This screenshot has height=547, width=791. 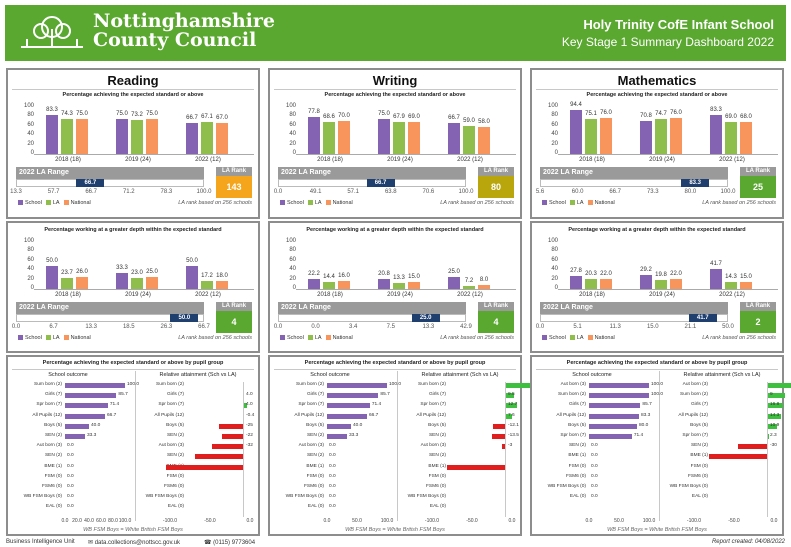 I want to click on bar-value-label: 22.0, so click(x=606, y=273).